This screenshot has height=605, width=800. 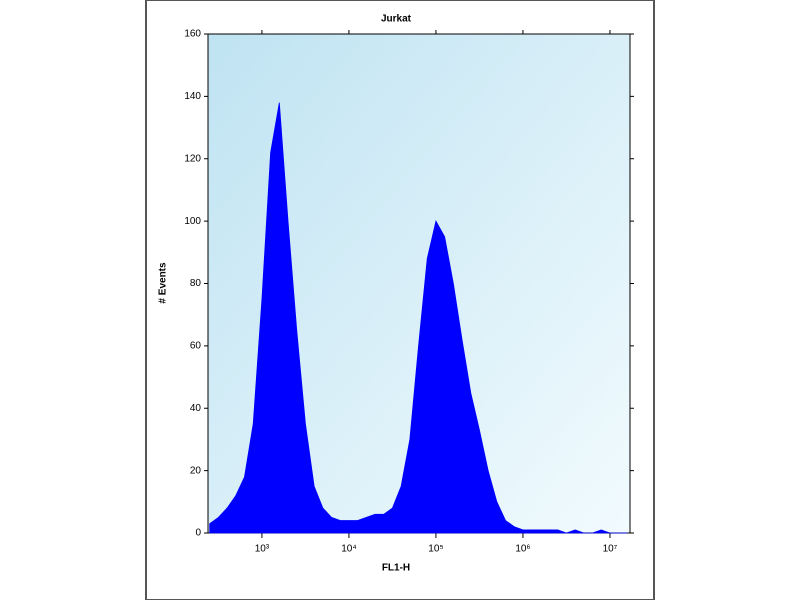 What do you see at coordinates (196, 346) in the screenshot?
I see `y-tick-label: 60` at bounding box center [196, 346].